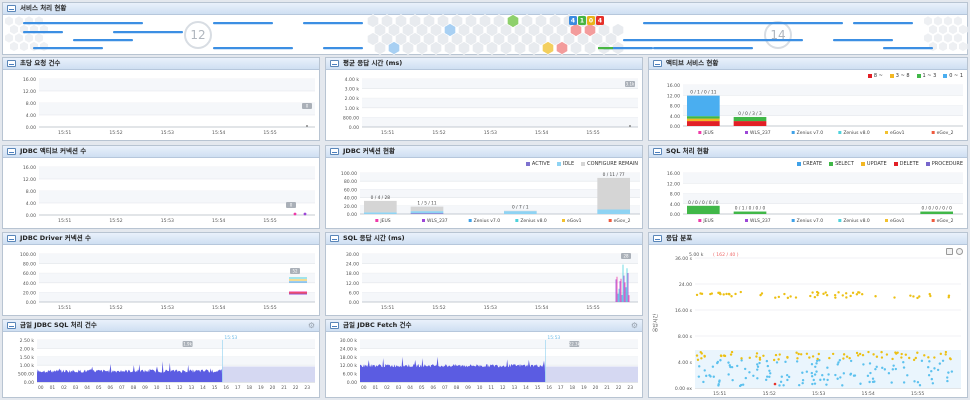 This screenshot has width=970, height=400. I want to click on hour-label: 23, so click(307, 388).